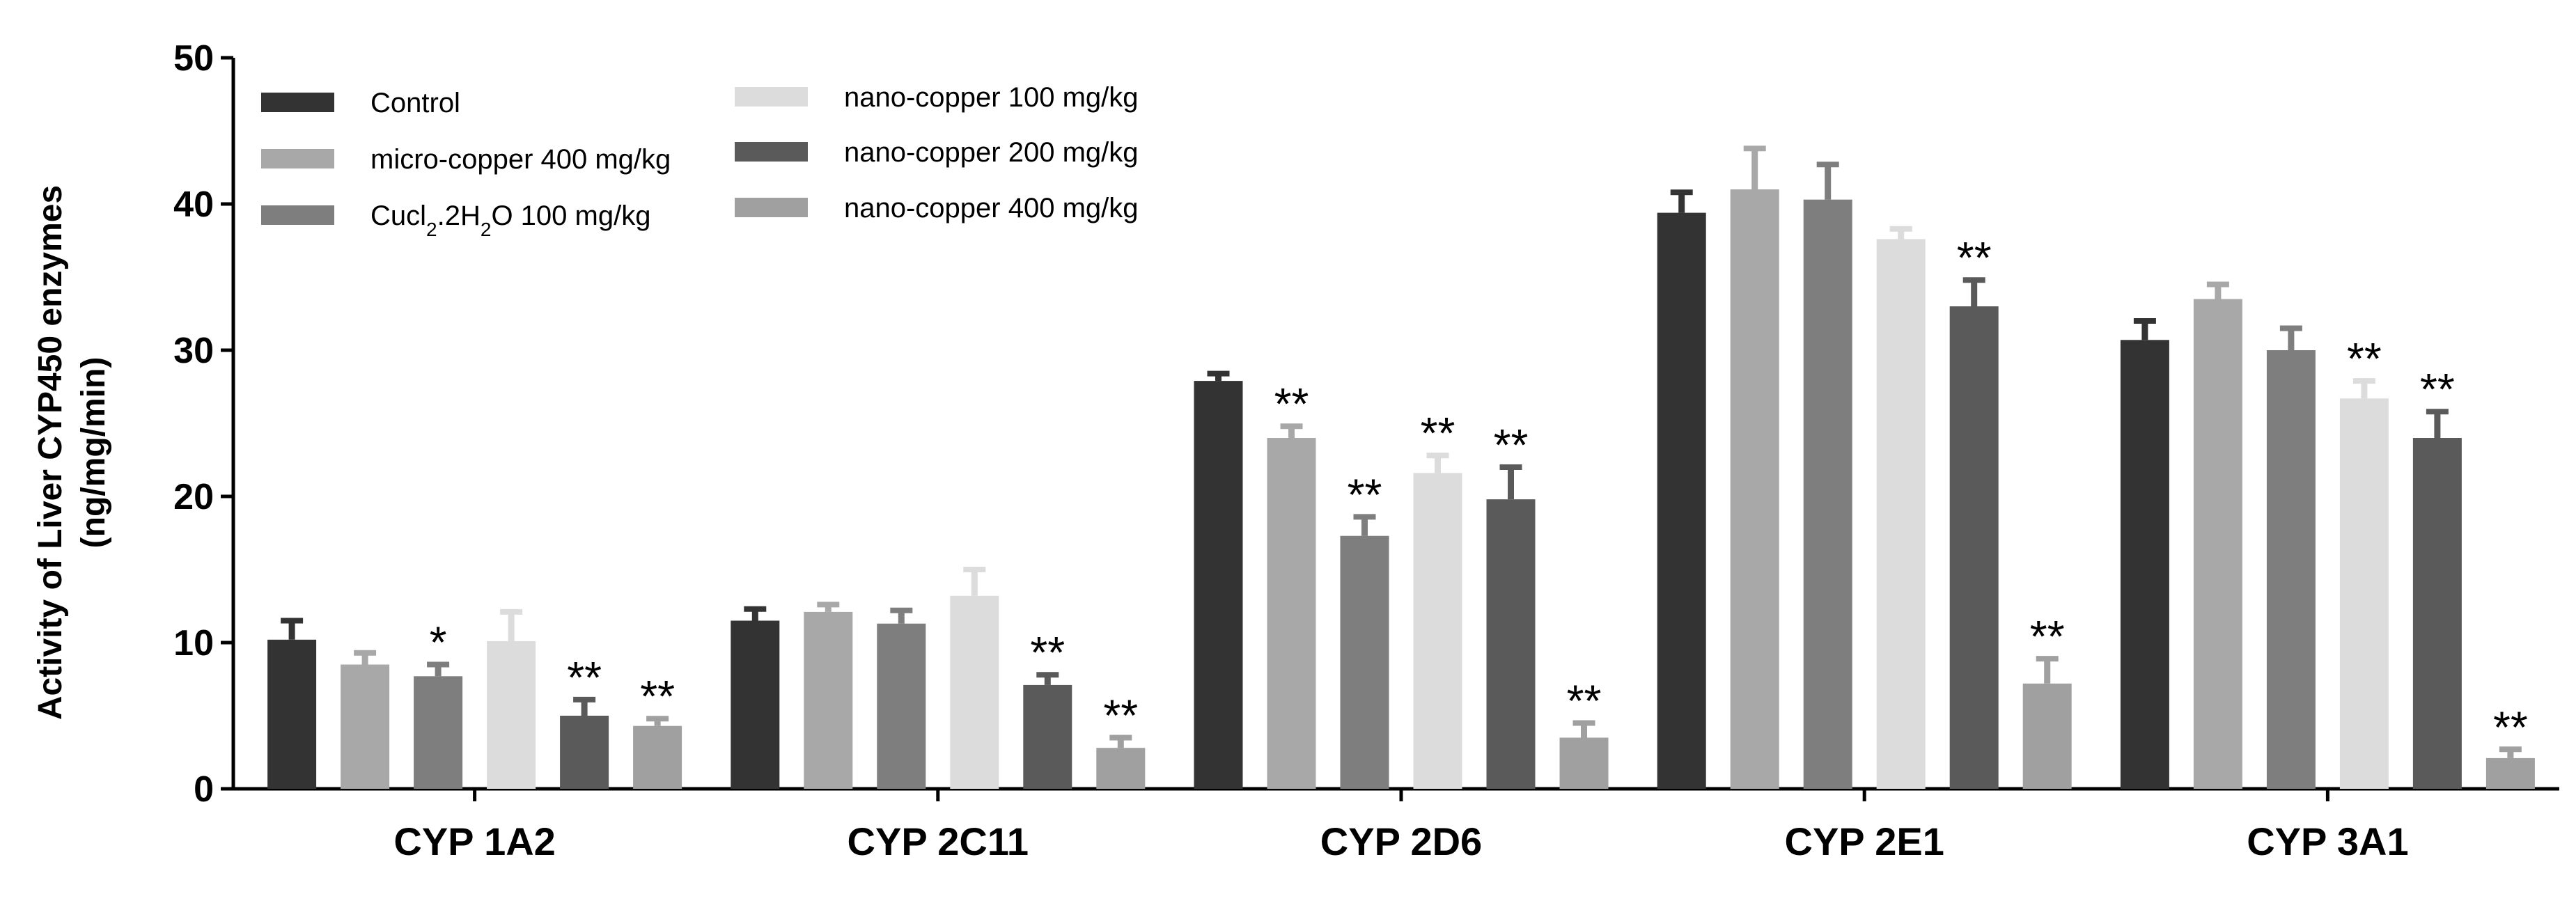 The width and height of the screenshot is (2576, 919). I want to click on legend-label: Cucl2.2H2O 100 mg/kg, so click(510, 220).